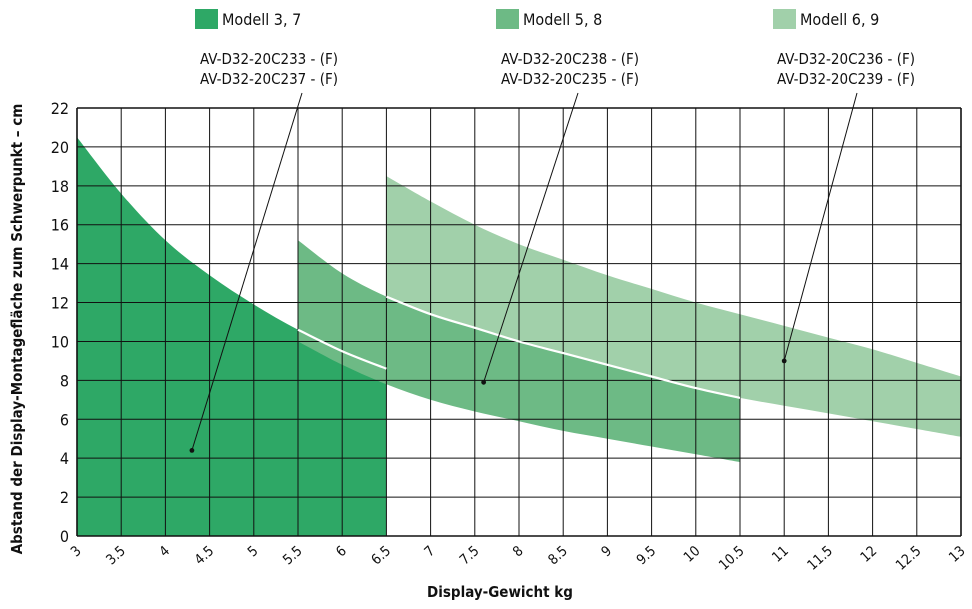 Image resolution: width=972 pixels, height=609 pixels. Describe the element at coordinates (518, 551) in the screenshot. I see `x-tick-label: 8` at that location.